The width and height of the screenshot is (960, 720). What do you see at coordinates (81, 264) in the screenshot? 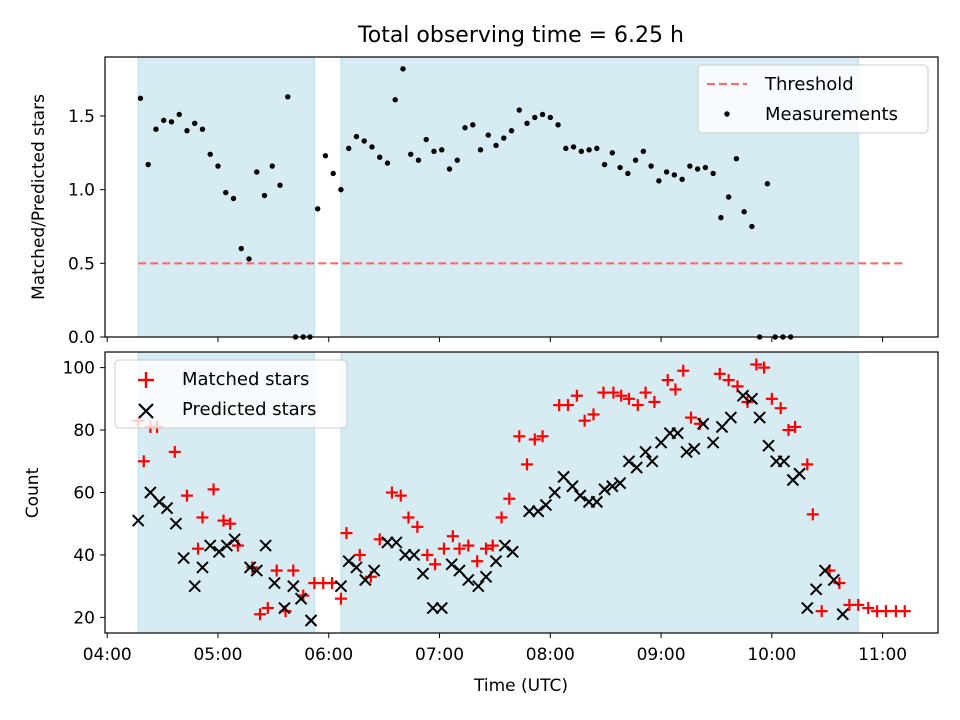
I see `top-y-tick-label: 0.5` at bounding box center [81, 264].